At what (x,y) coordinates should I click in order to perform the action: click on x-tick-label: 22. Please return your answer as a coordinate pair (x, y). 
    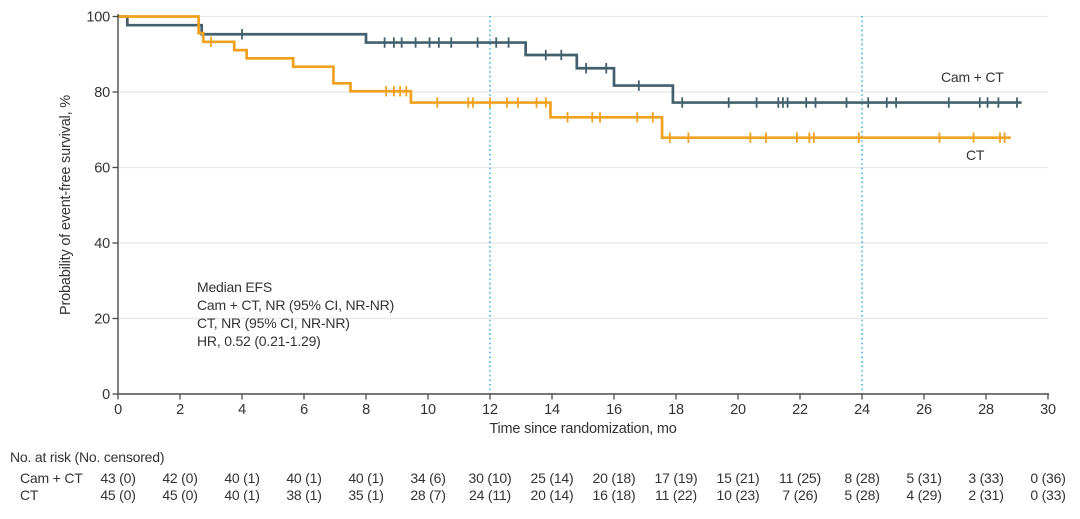
    Looking at the image, I should click on (800, 410).